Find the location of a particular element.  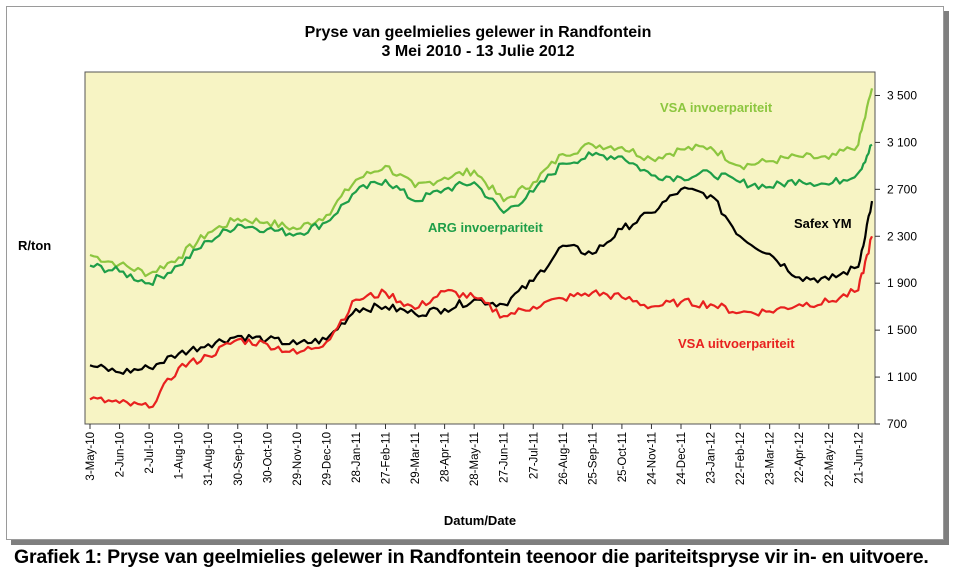

x-tick-label: 3-May-10 is located at coordinates (91, 456).